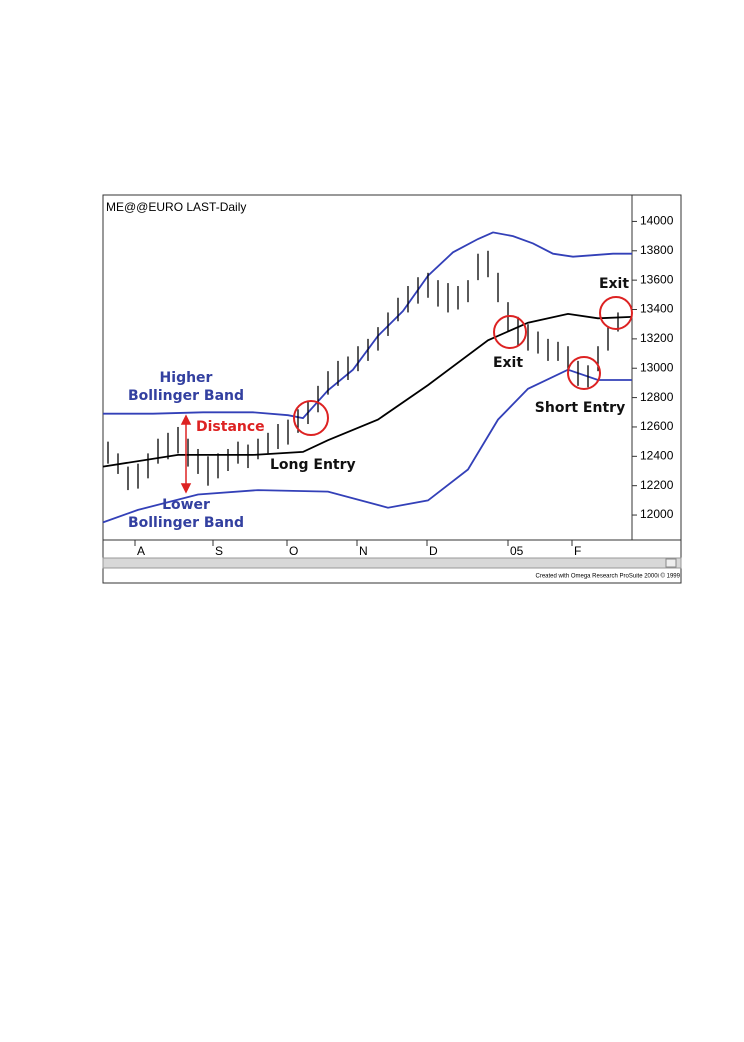 Image resolution: width=744 pixels, height=1042 pixels. Describe the element at coordinates (363, 551) in the screenshot. I see `x-tick-label: N` at that location.